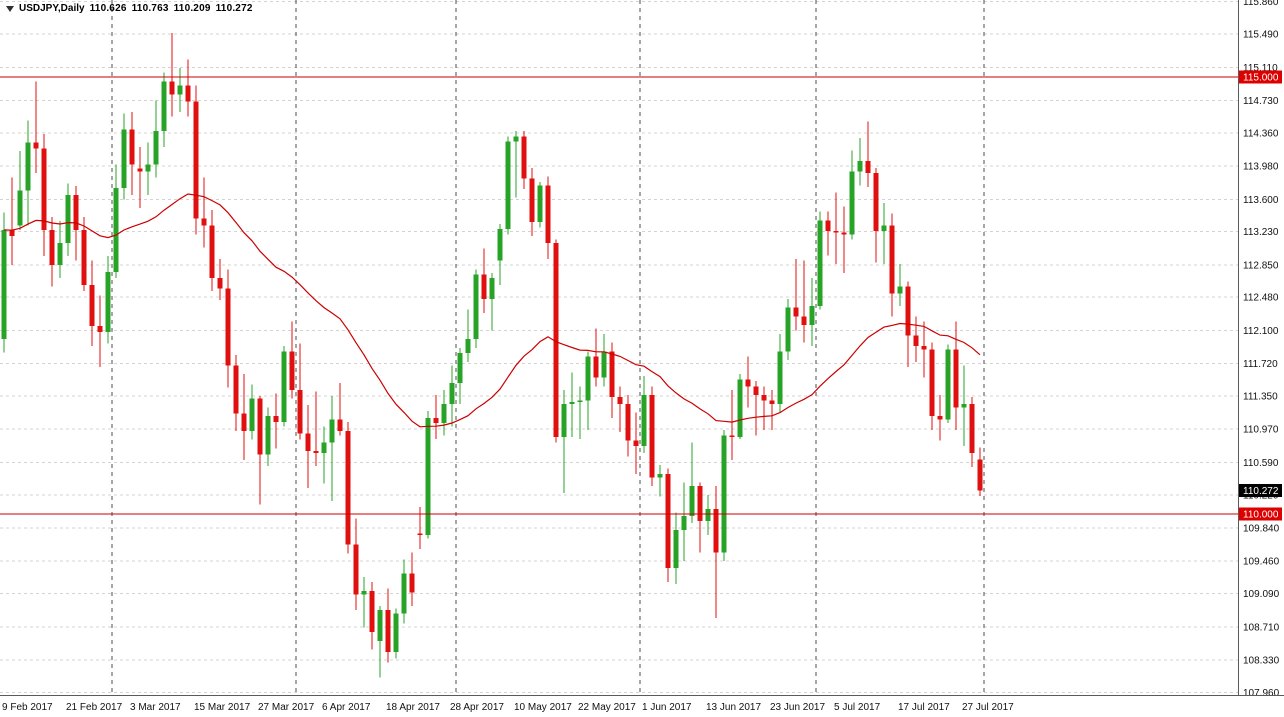  What do you see at coordinates (234, 8) in the screenshot?
I see `ohlc-close-value: 110.272` at bounding box center [234, 8].